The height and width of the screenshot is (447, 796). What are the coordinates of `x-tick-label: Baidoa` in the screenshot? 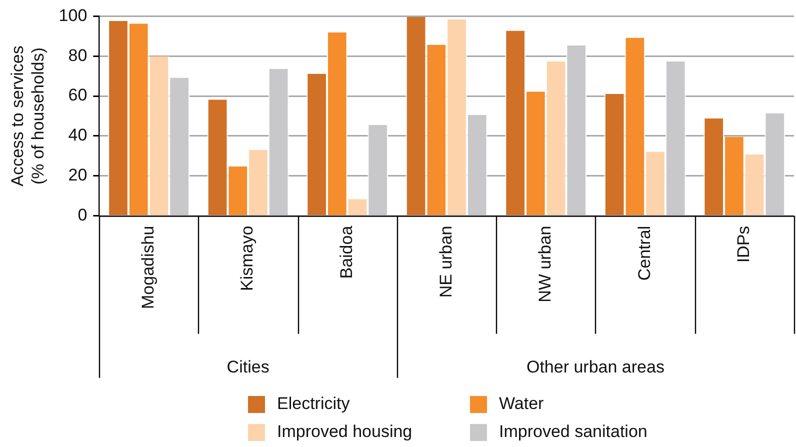 It's located at (346, 252).